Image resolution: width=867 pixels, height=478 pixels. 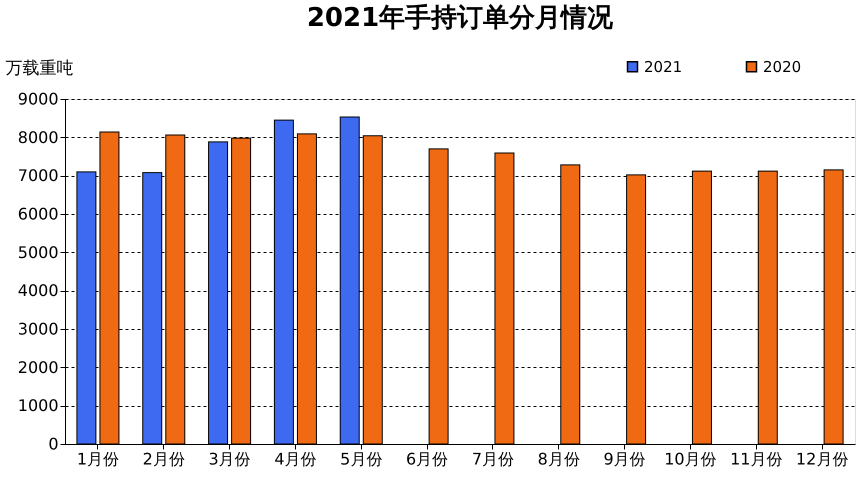 What do you see at coordinates (361, 459) in the screenshot?
I see `x-tick-label: 5月份` at bounding box center [361, 459].